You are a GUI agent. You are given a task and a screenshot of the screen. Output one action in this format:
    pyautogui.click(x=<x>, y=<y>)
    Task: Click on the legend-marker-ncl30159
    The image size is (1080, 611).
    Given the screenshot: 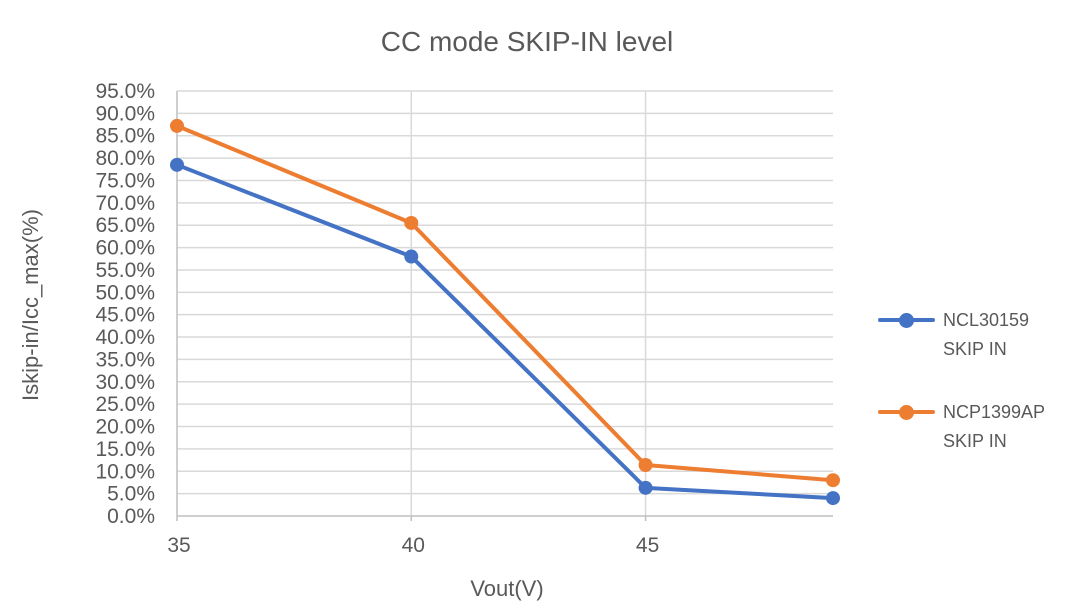 What is the action you would take?
    pyautogui.click(x=906, y=320)
    